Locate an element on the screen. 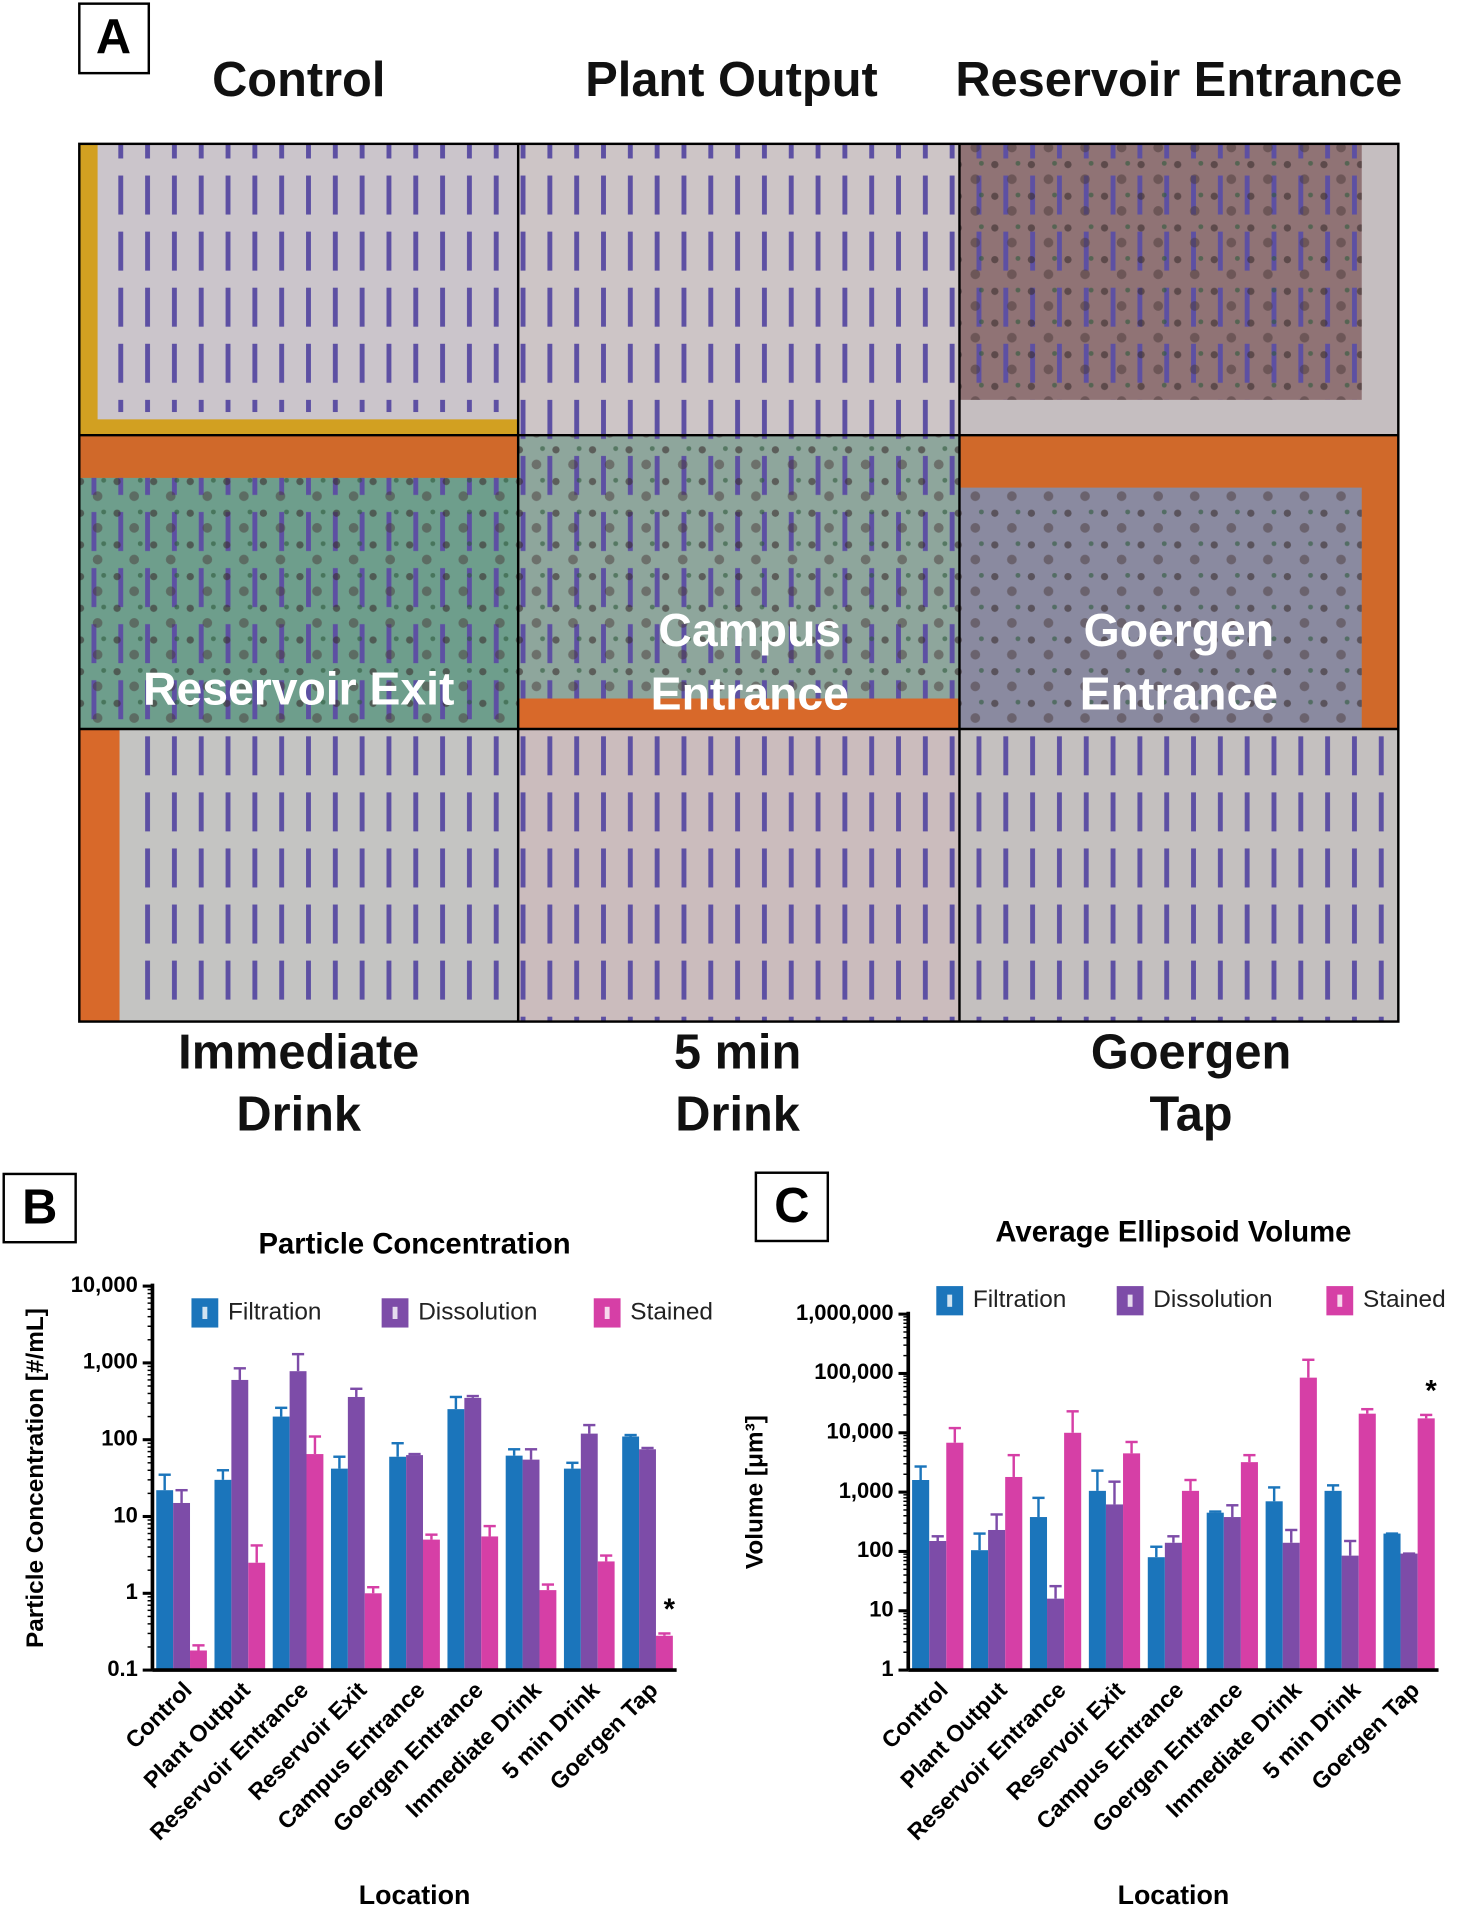 This screenshot has height=1920, width=1463. y-tick-label: 10,000 is located at coordinates (860, 1431).